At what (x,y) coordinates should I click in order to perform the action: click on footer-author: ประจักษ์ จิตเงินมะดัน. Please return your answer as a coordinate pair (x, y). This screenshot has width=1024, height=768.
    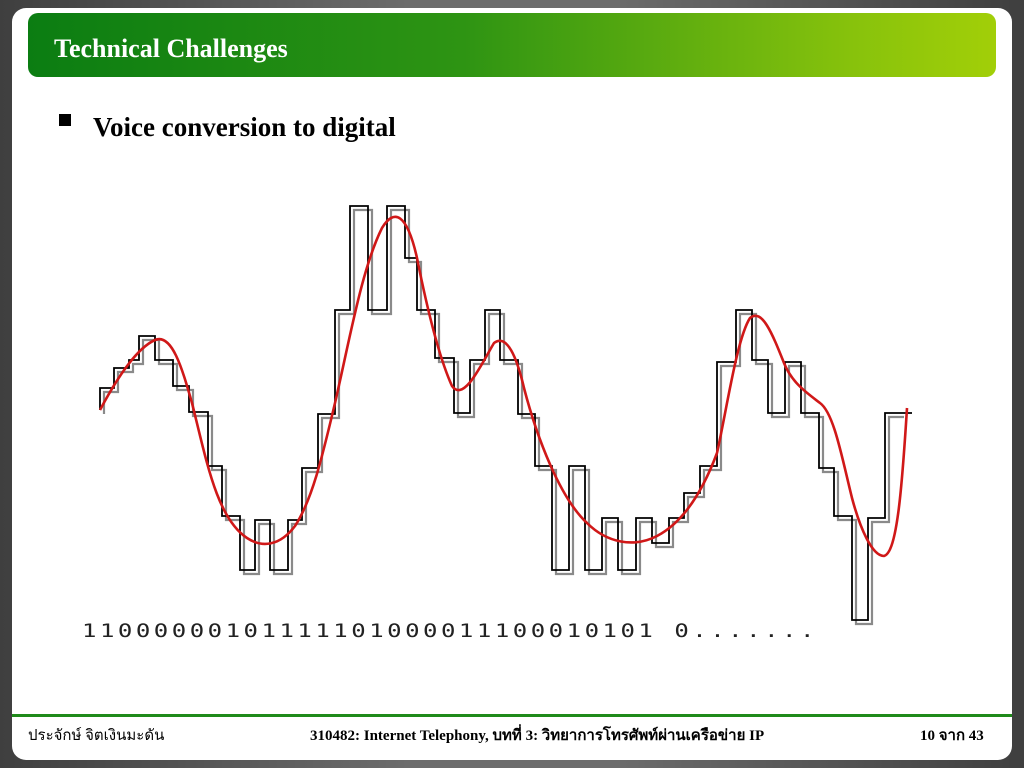
    Looking at the image, I should click on (96, 736).